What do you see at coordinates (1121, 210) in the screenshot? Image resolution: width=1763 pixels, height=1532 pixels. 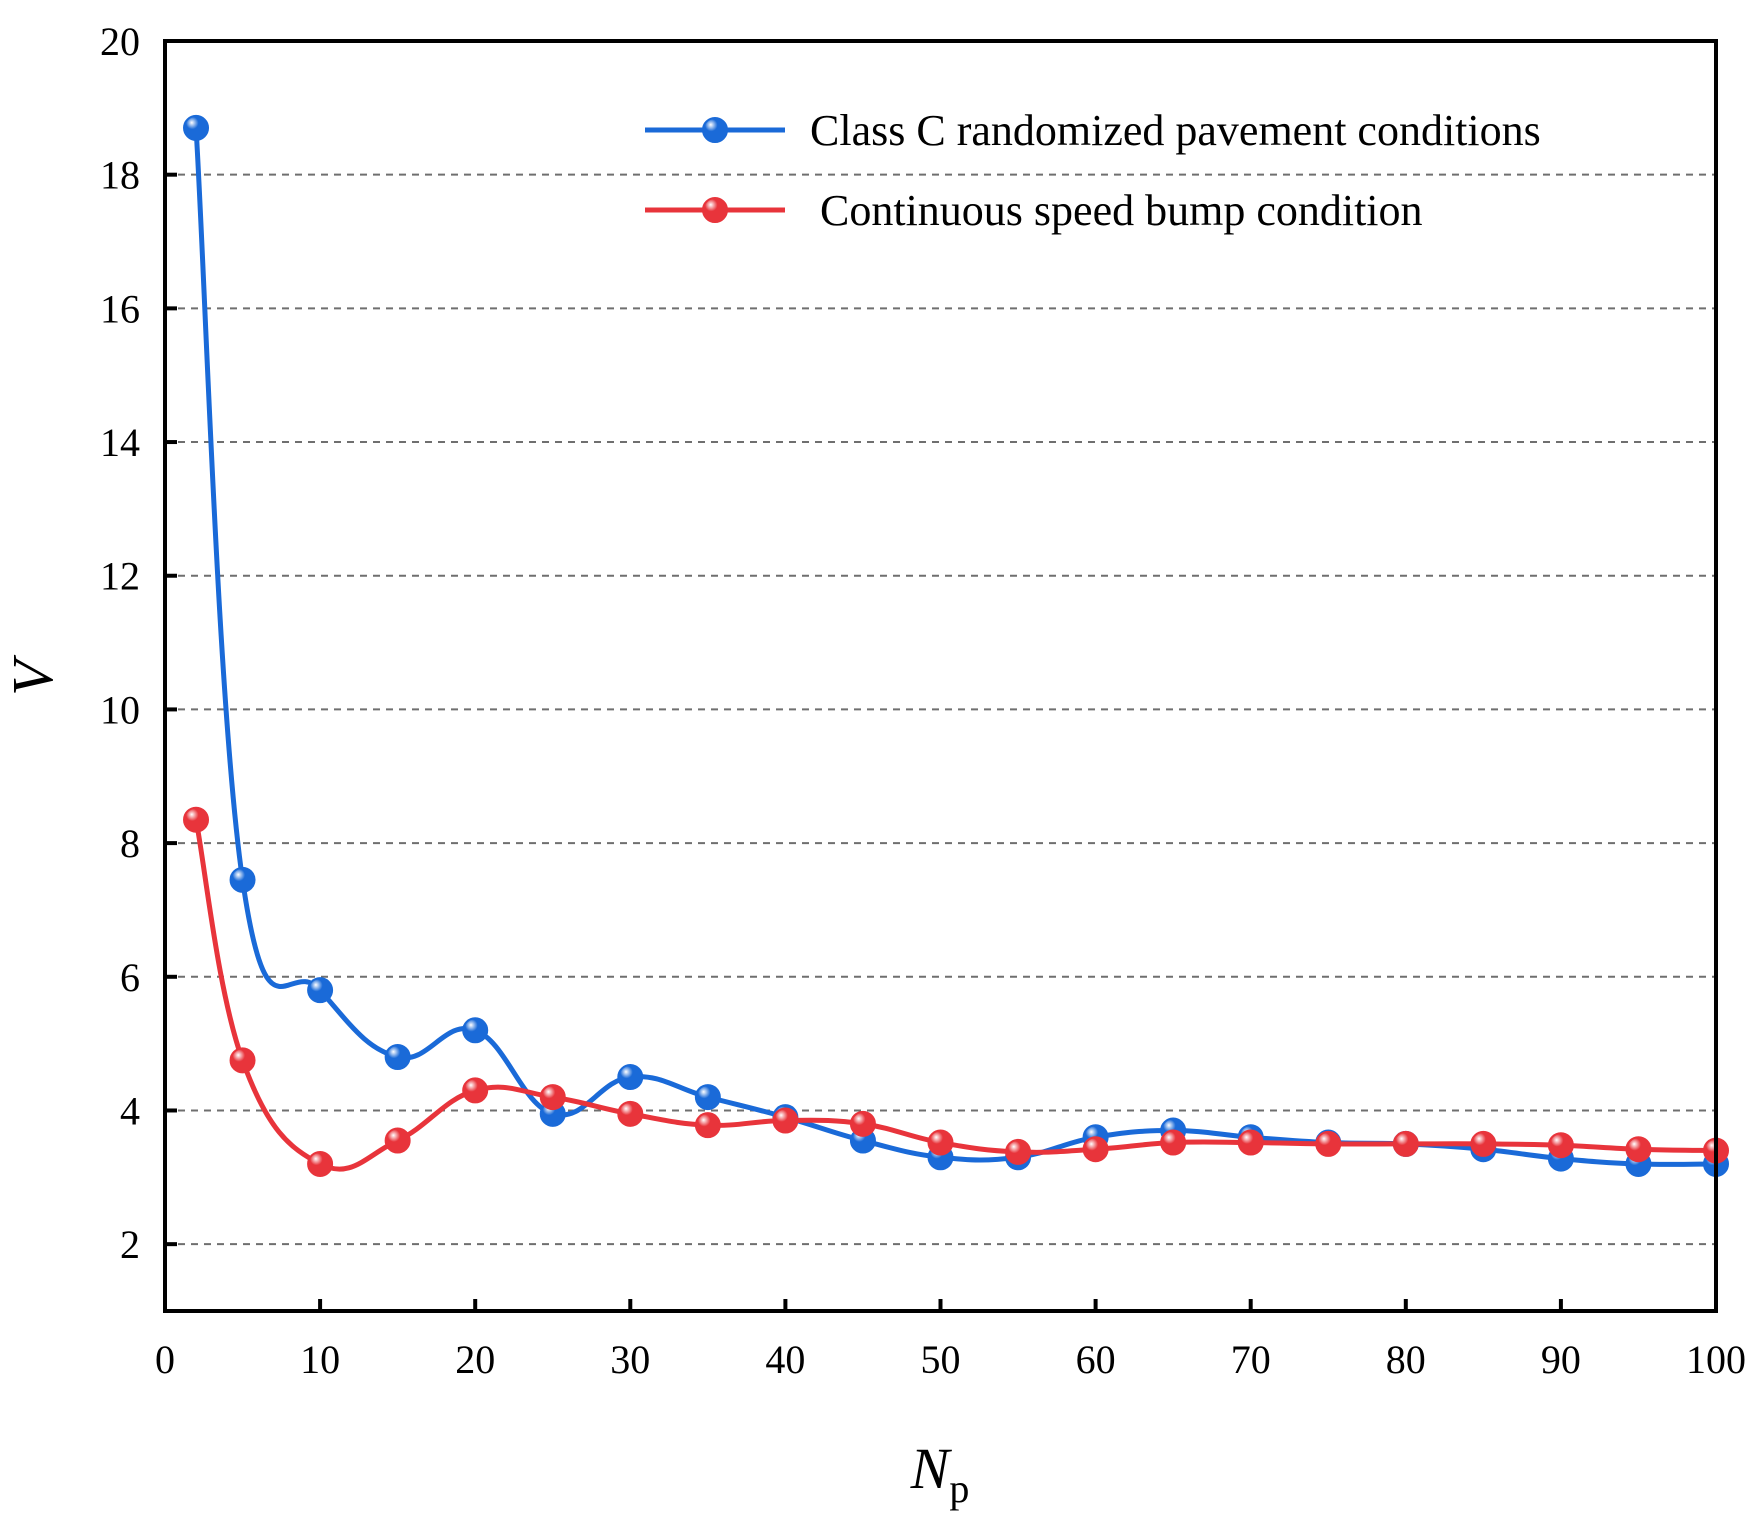 I see `legend-label: Continuous speed bump condition` at bounding box center [1121, 210].